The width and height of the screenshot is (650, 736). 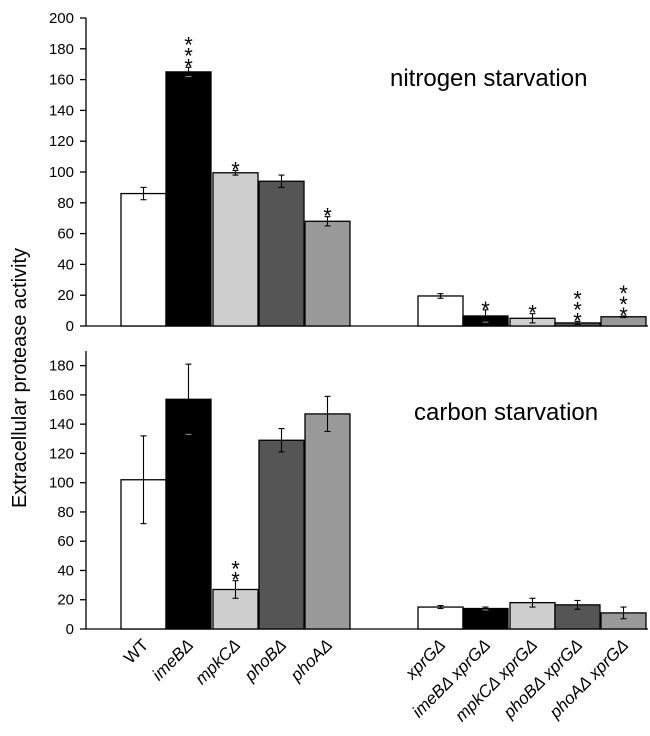 I want to click on x-category-label: phoAΔ xprGΔ, so click(x=588, y=678).